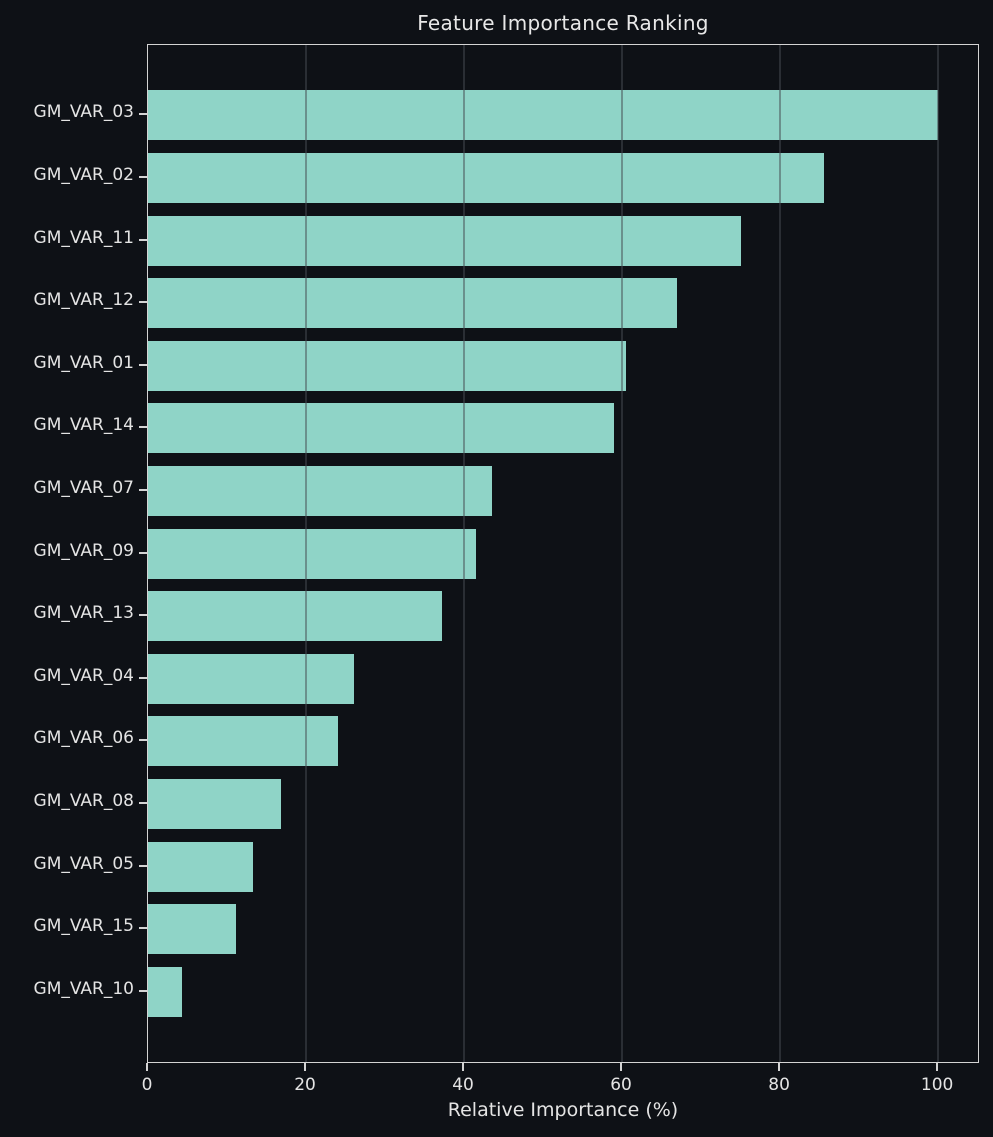 The width and height of the screenshot is (993, 1137). What do you see at coordinates (83, 425) in the screenshot?
I see `y-tick-label: GM_VAR_14` at bounding box center [83, 425].